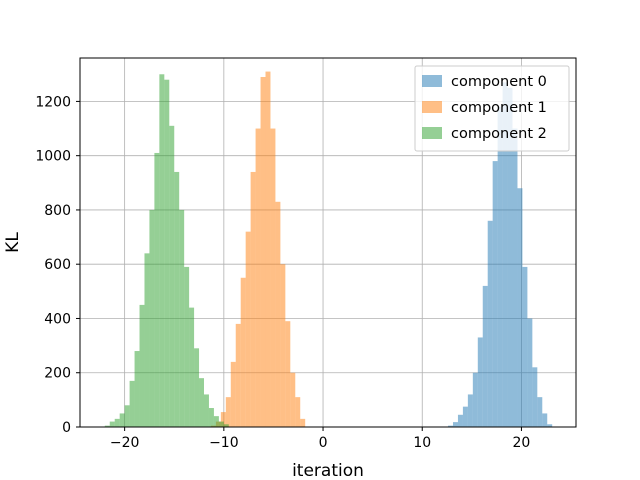 Image resolution: width=640 pixels, height=480 pixels. I want to click on y-tick-label: 600, so click(57, 265).